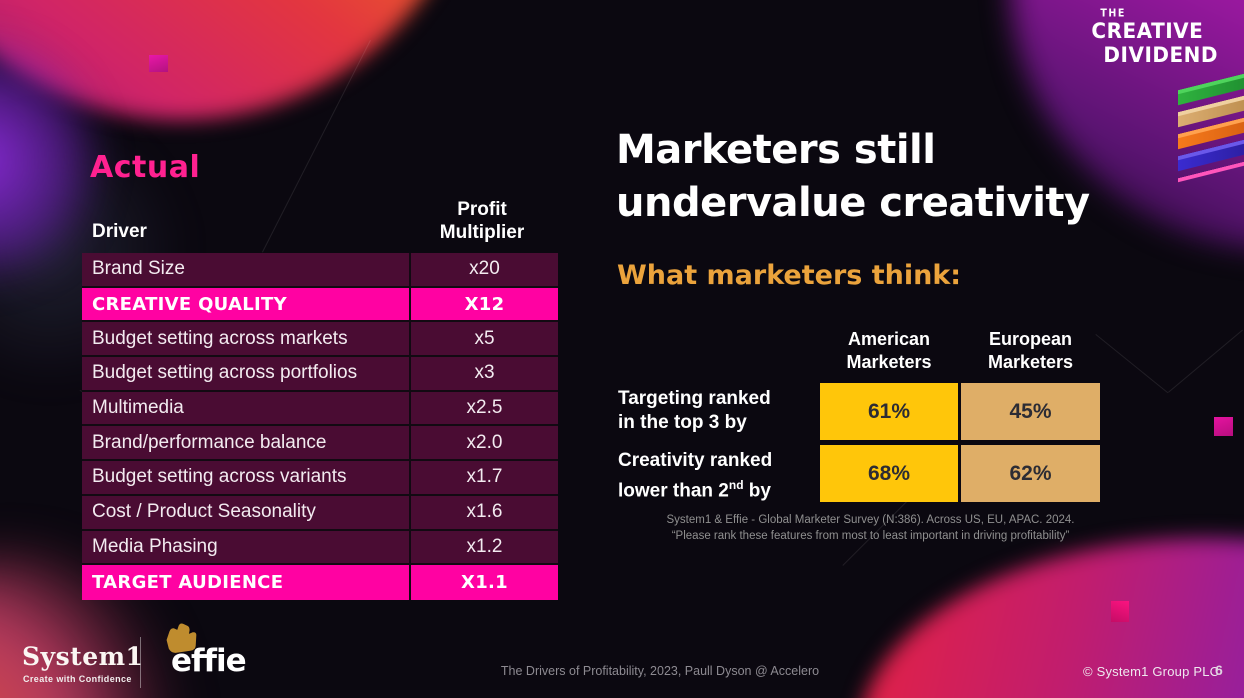 The height and width of the screenshot is (698, 1244). Describe the element at coordinates (320, 513) in the screenshot. I see `table-row: Cost / Product Seasonality x1.6` at that location.